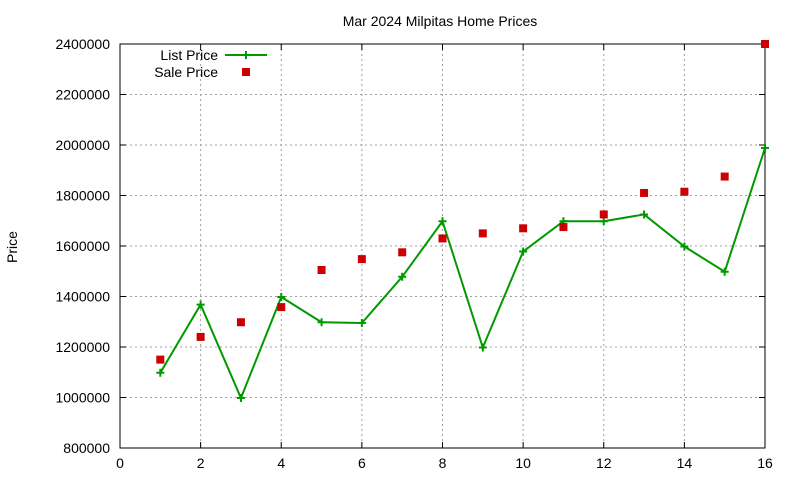 The image size is (800, 480). What do you see at coordinates (189, 55) in the screenshot?
I see `legend-label: List Price` at bounding box center [189, 55].